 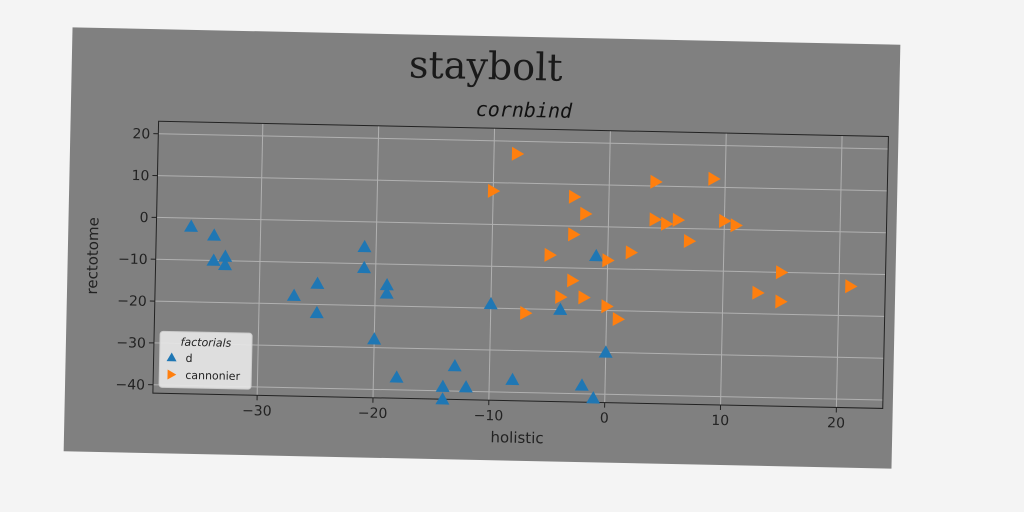 I want to click on legend-title: factorials, so click(x=205, y=343).